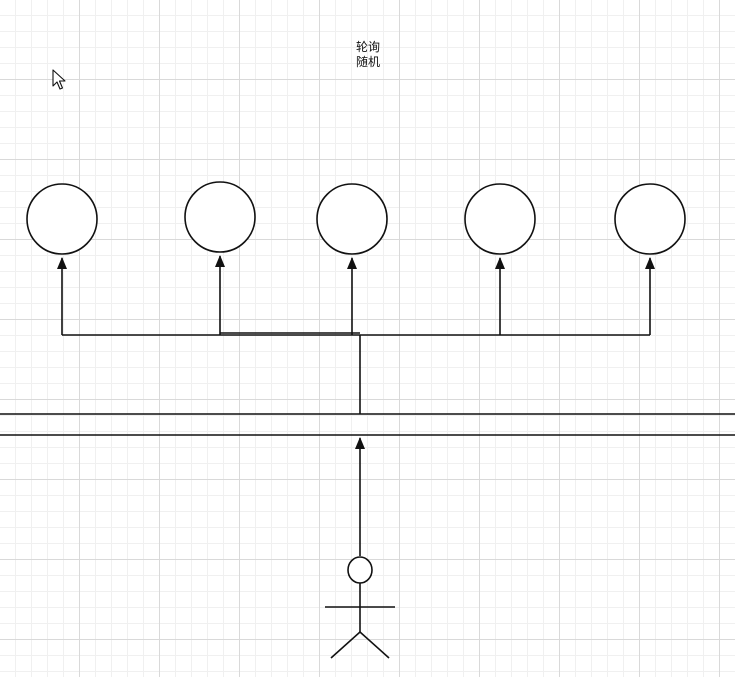 This screenshot has width=735, height=677. I want to click on actor-left-leg, so click(345, 645).